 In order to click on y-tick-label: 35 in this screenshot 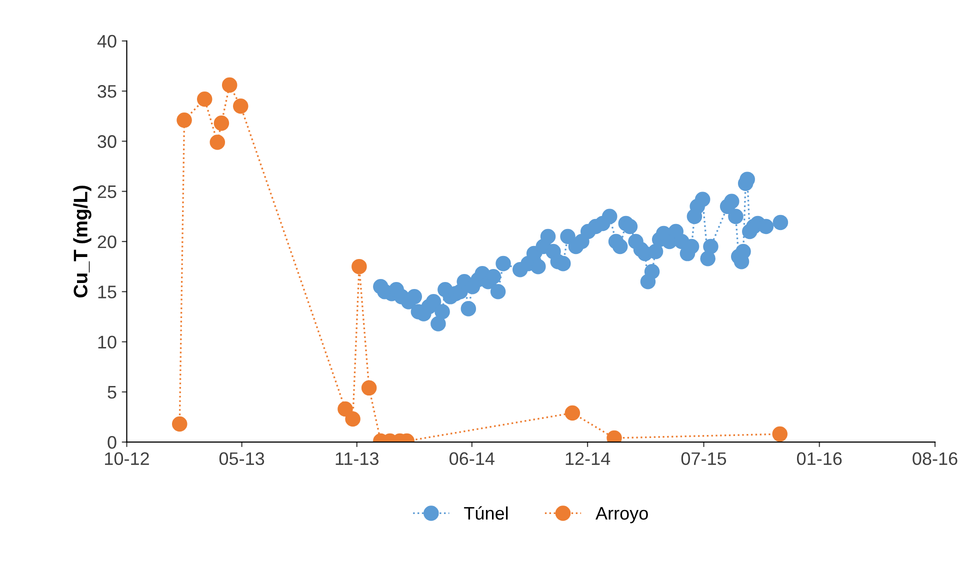, I will do `click(107, 91)`.